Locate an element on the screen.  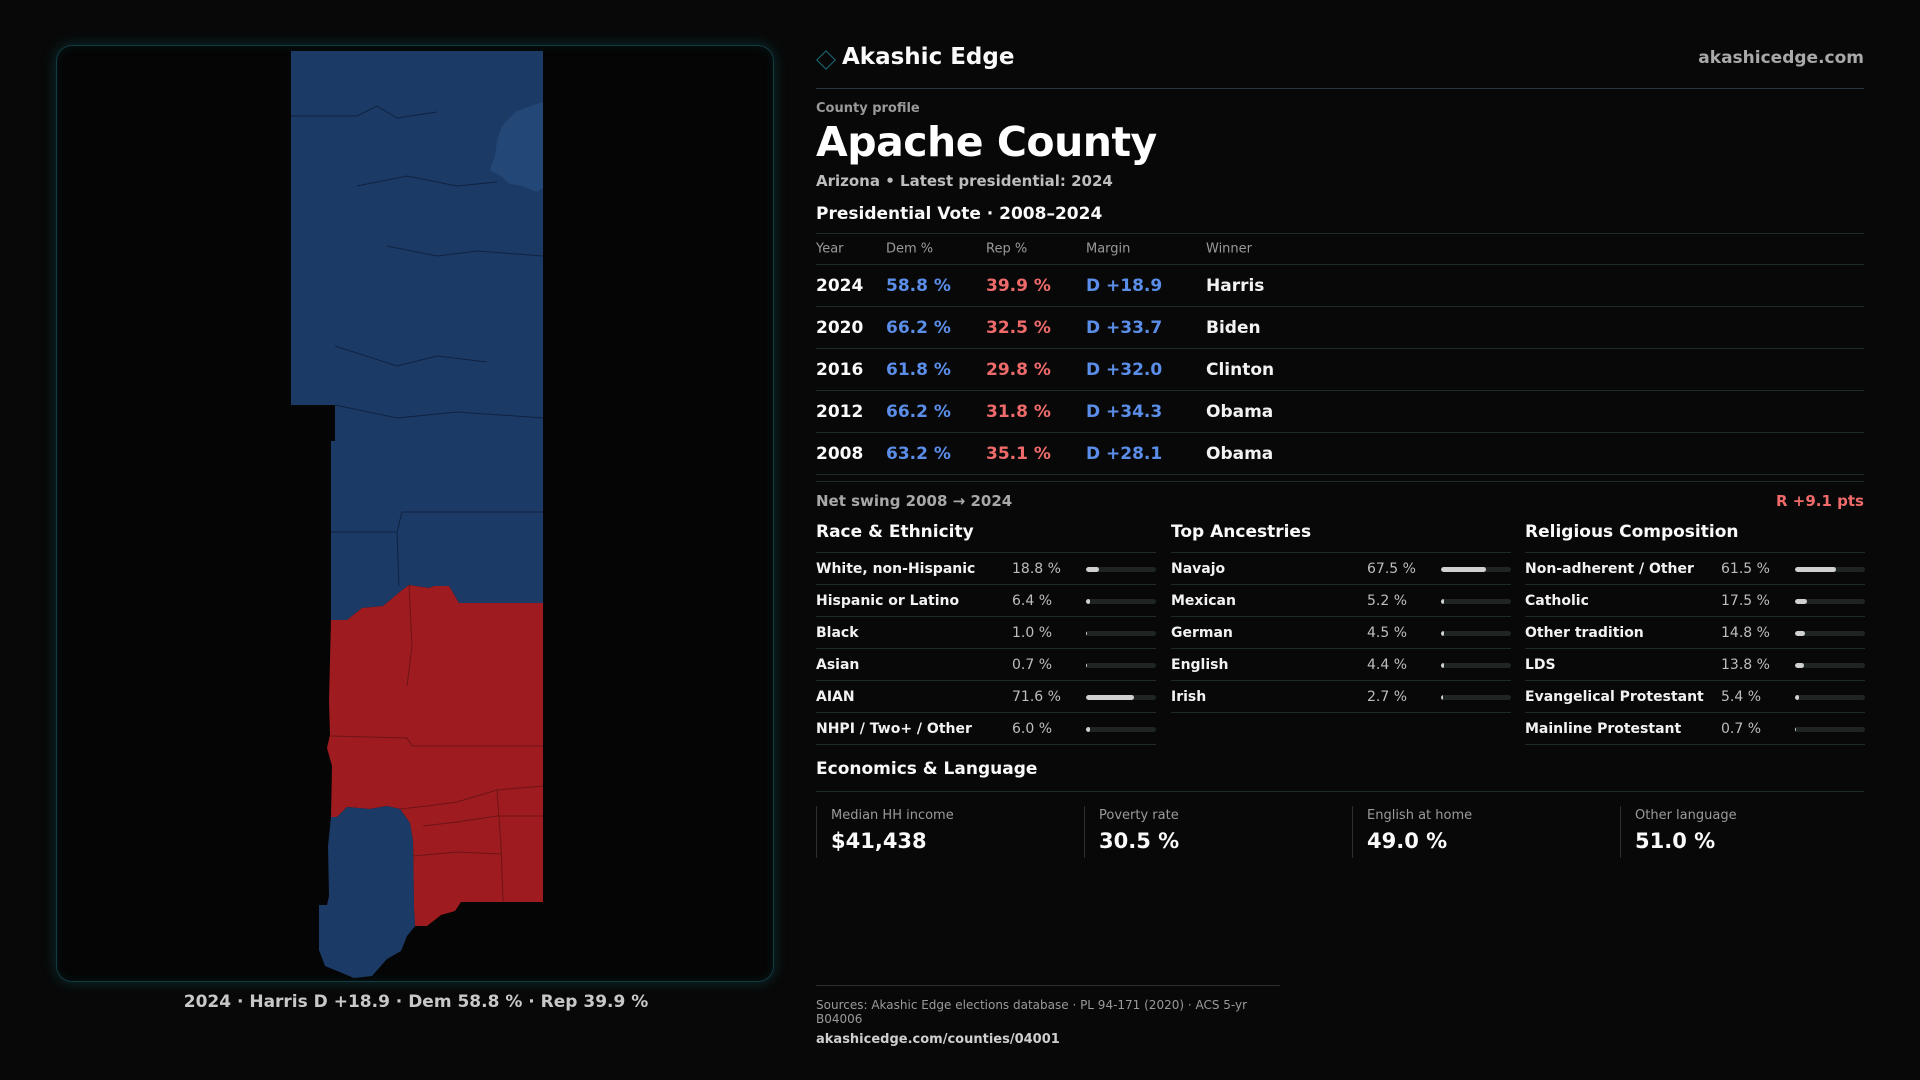
row-winner: Clinton is located at coordinates (1240, 369).